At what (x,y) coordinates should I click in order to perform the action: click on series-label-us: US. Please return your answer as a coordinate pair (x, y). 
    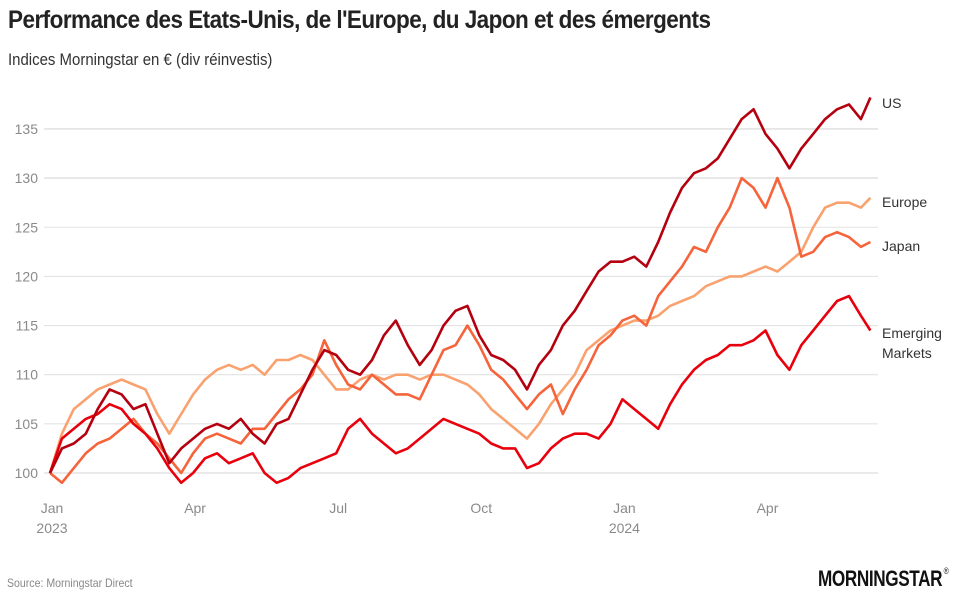
    Looking at the image, I should click on (891, 103).